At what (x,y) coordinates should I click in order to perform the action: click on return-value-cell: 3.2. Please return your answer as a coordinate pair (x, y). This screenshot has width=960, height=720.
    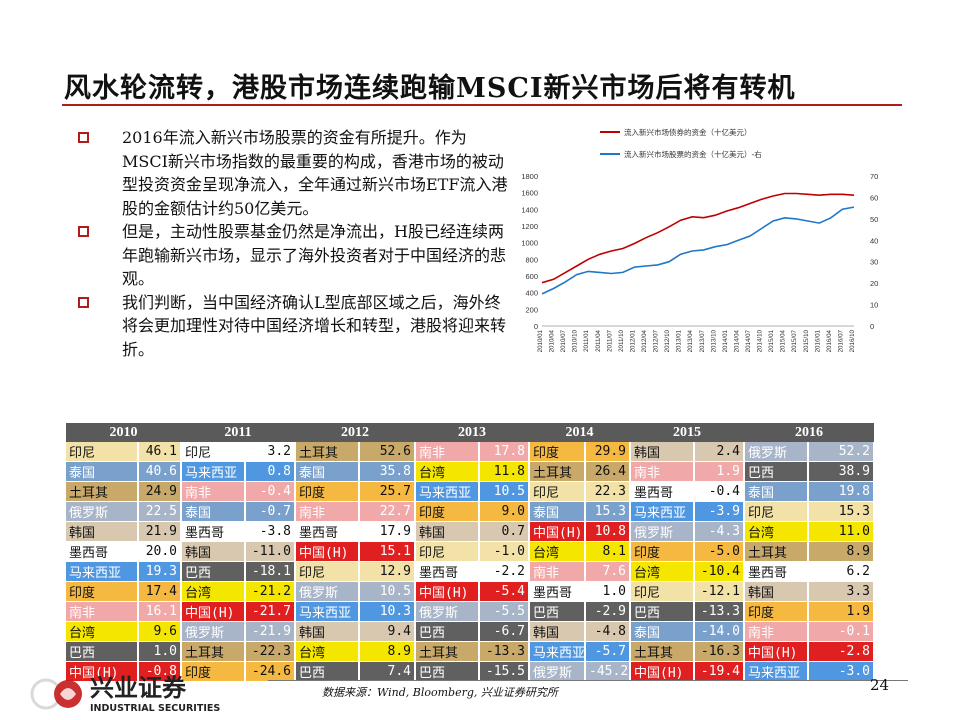
    Looking at the image, I should click on (271, 452).